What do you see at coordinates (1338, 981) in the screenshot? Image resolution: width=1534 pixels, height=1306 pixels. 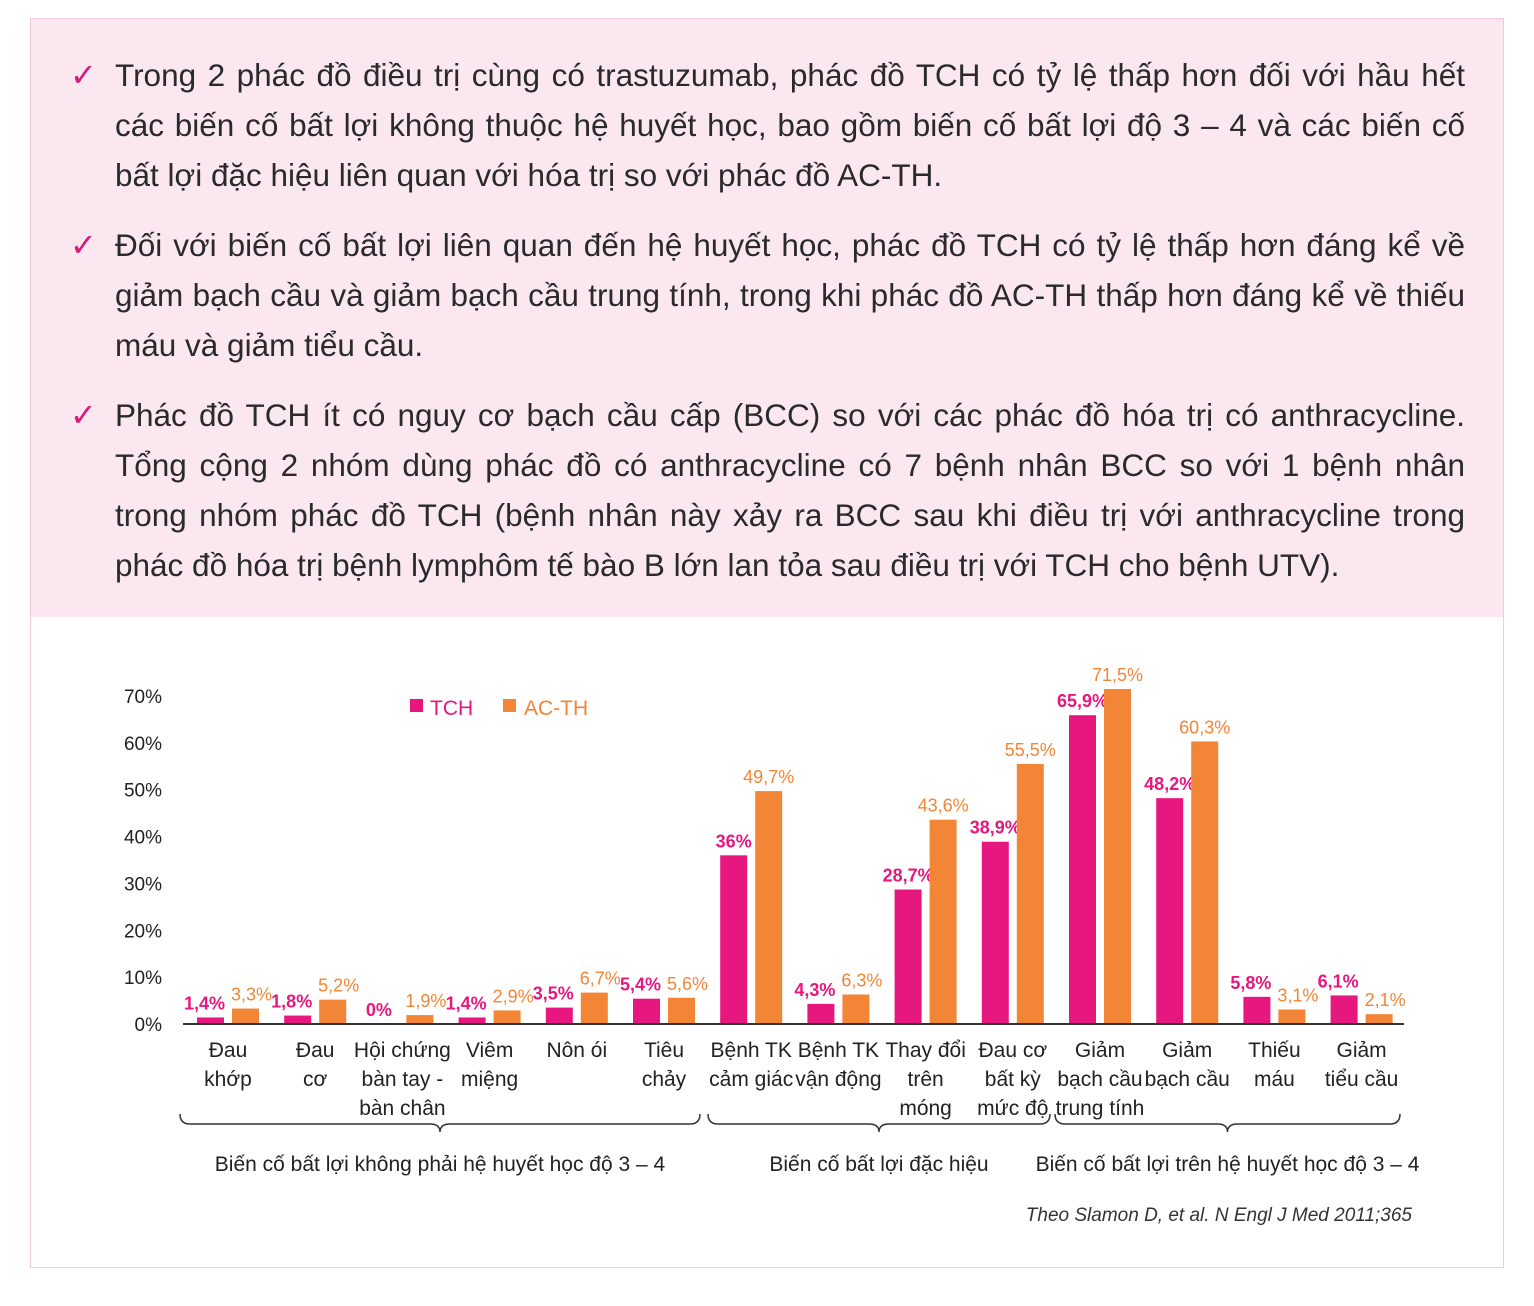 I see `data-label-tch: 6,1%` at bounding box center [1338, 981].